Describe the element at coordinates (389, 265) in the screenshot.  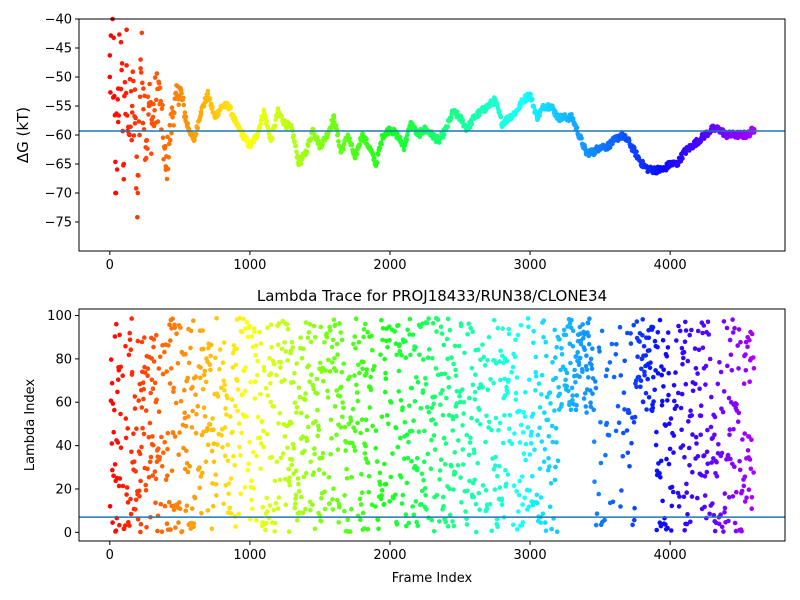
I see `top-x-tick-label: 2000` at that location.